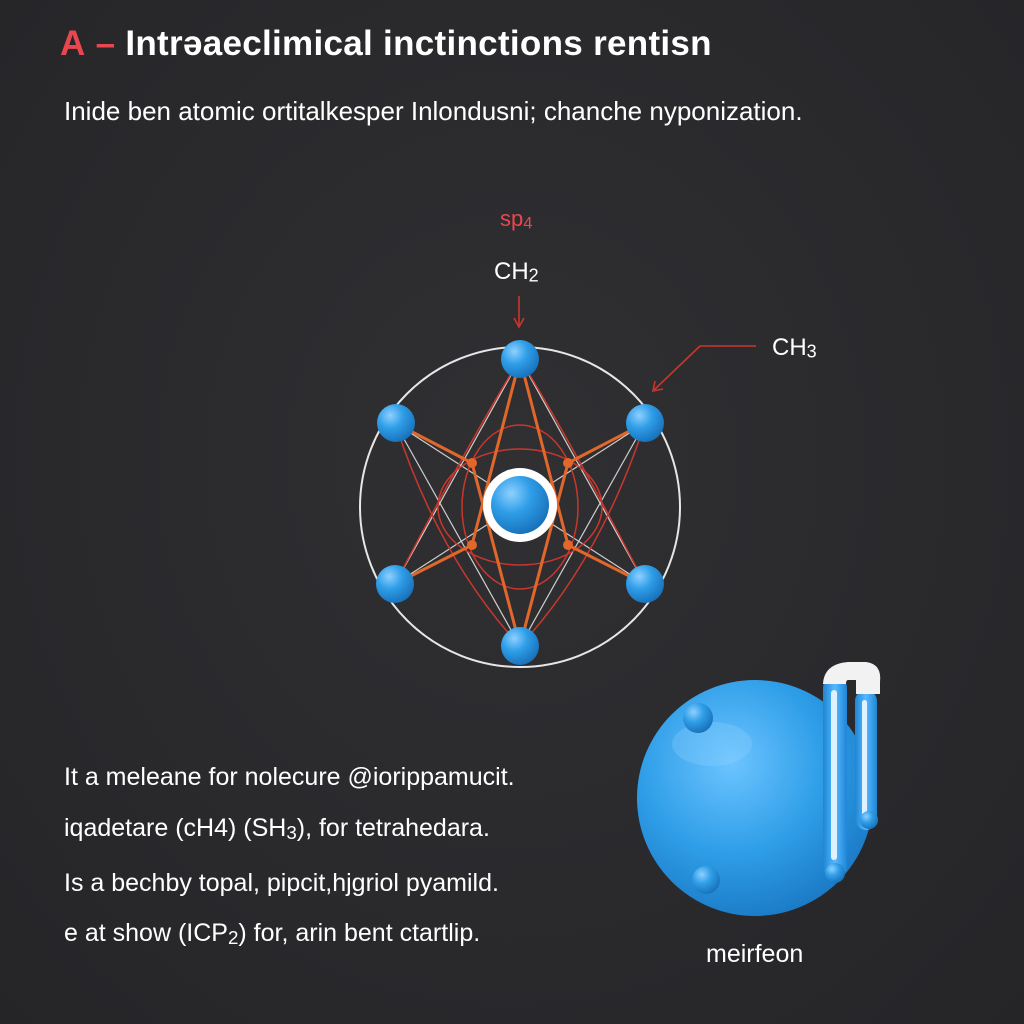  What do you see at coordinates (755, 798) in the screenshot?
I see `sphere-model-icon` at bounding box center [755, 798].